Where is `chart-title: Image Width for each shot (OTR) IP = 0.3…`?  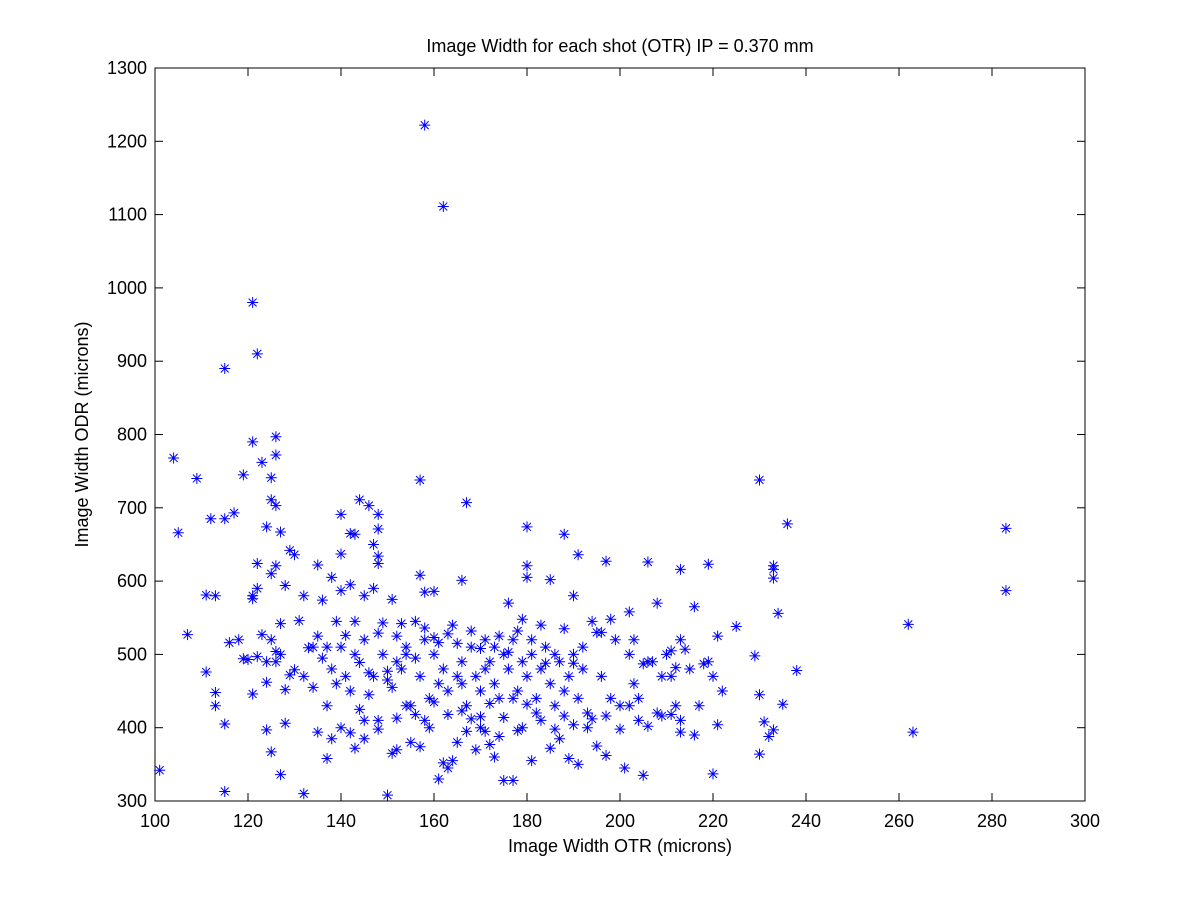
chart-title: Image Width for each shot (OTR) IP = 0.3… is located at coordinates (619, 46).